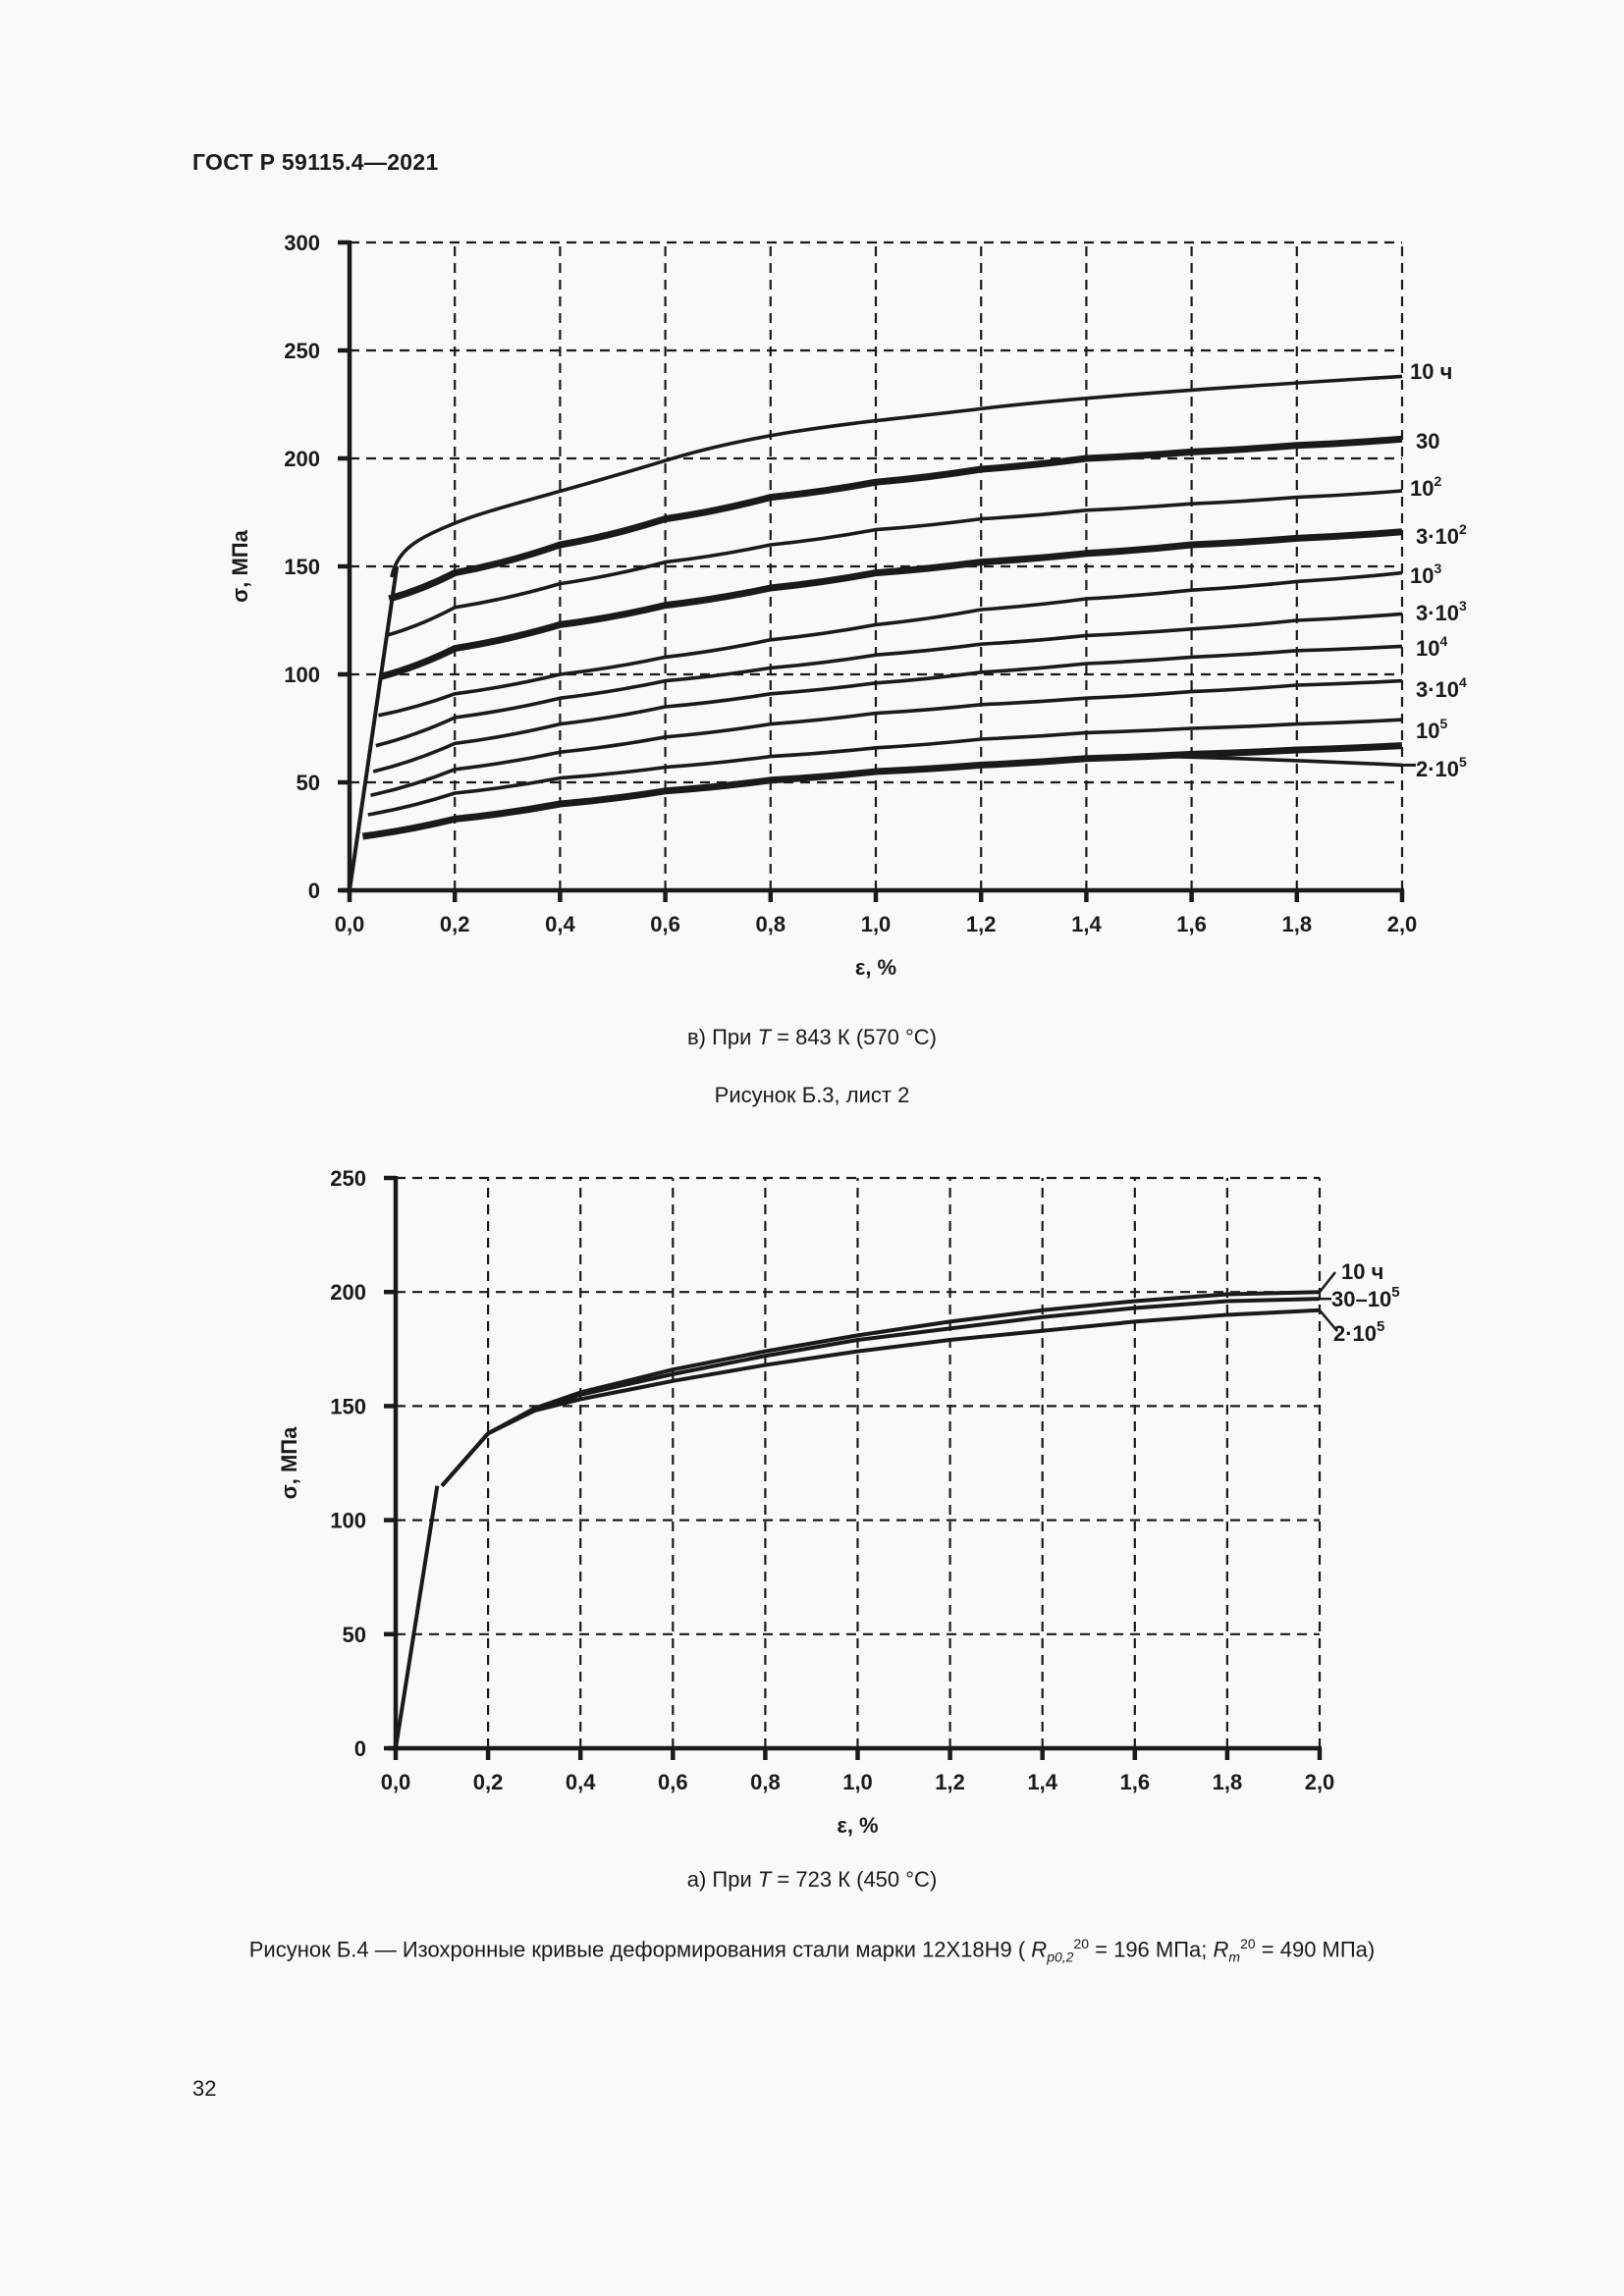  I want to click on rp02-superscript: 20, so click(1081, 1943).